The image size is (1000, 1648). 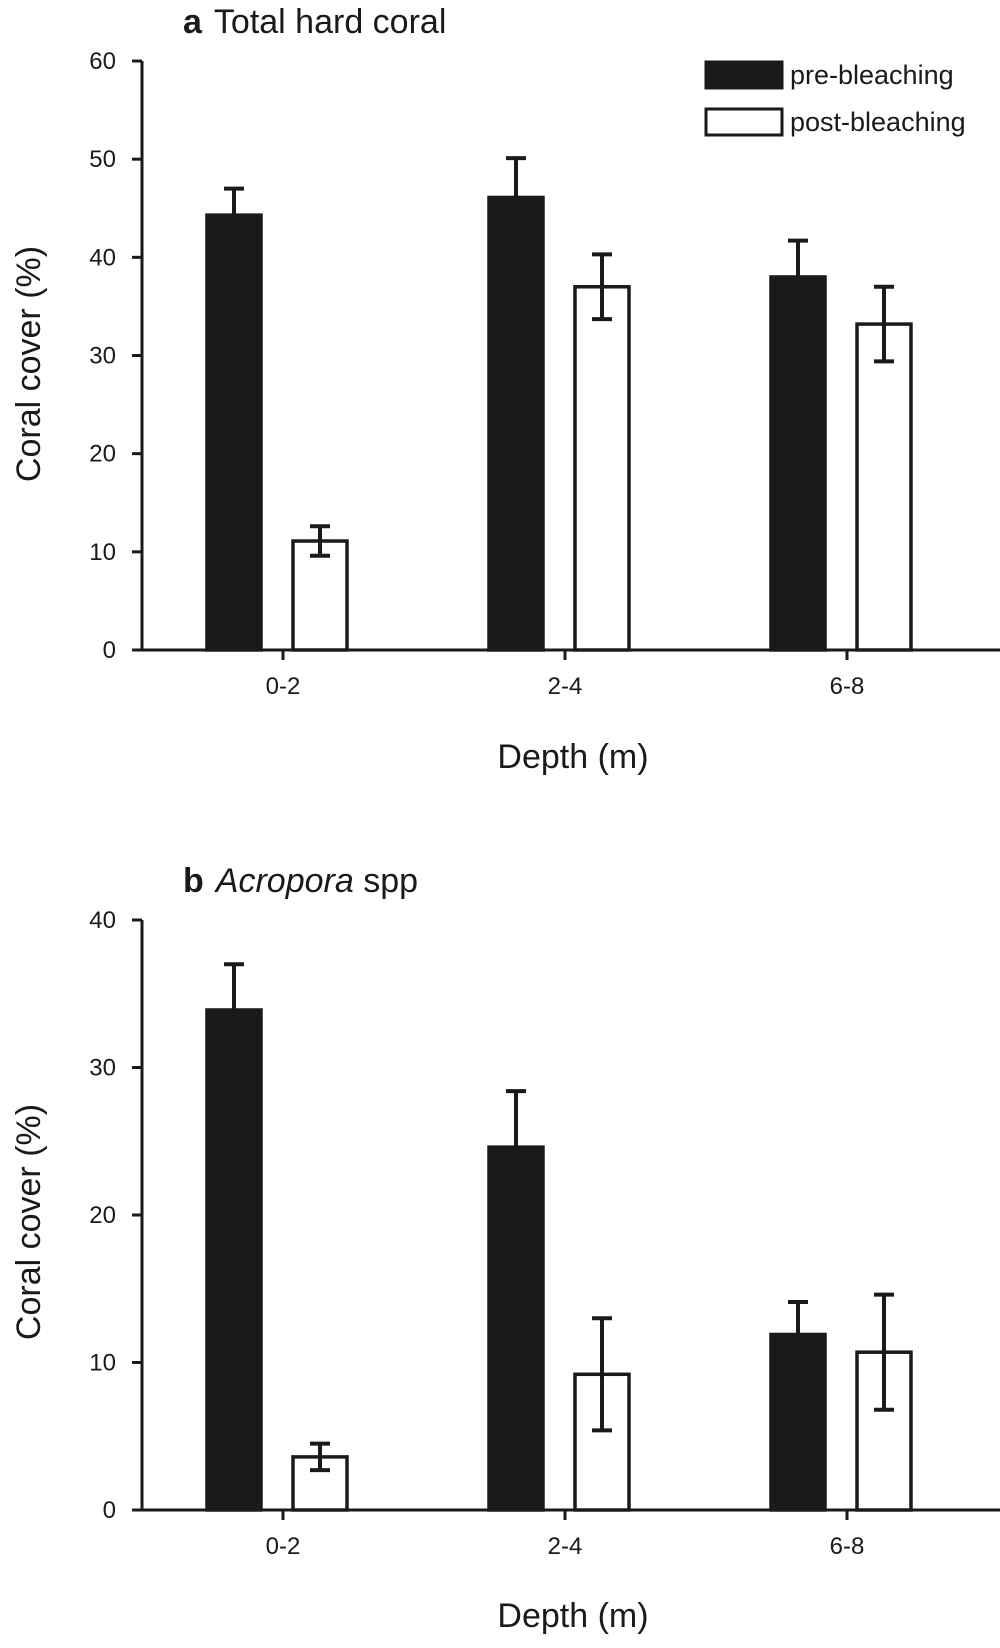 I want to click on panel-b-title-genus: Acropora, so click(x=284, y=881).